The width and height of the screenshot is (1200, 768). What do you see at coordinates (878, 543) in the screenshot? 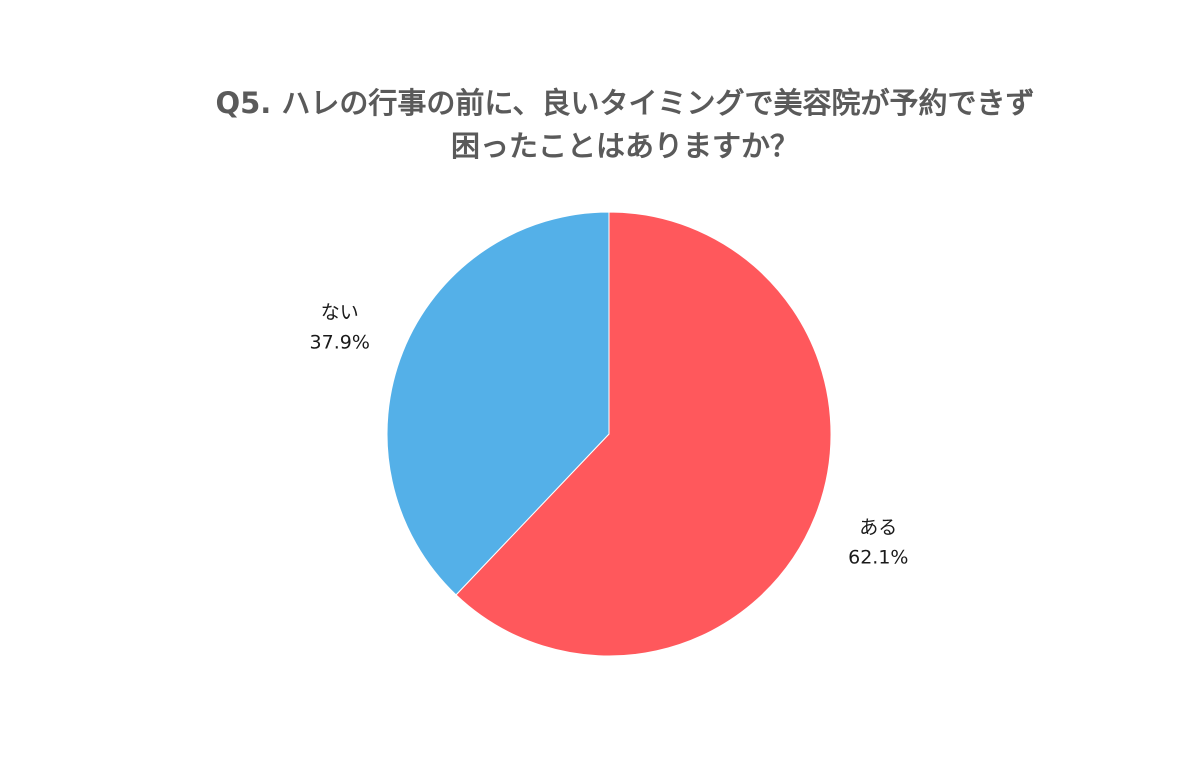
I see `pie-slice-label-1: ある 62.1%` at bounding box center [878, 543].